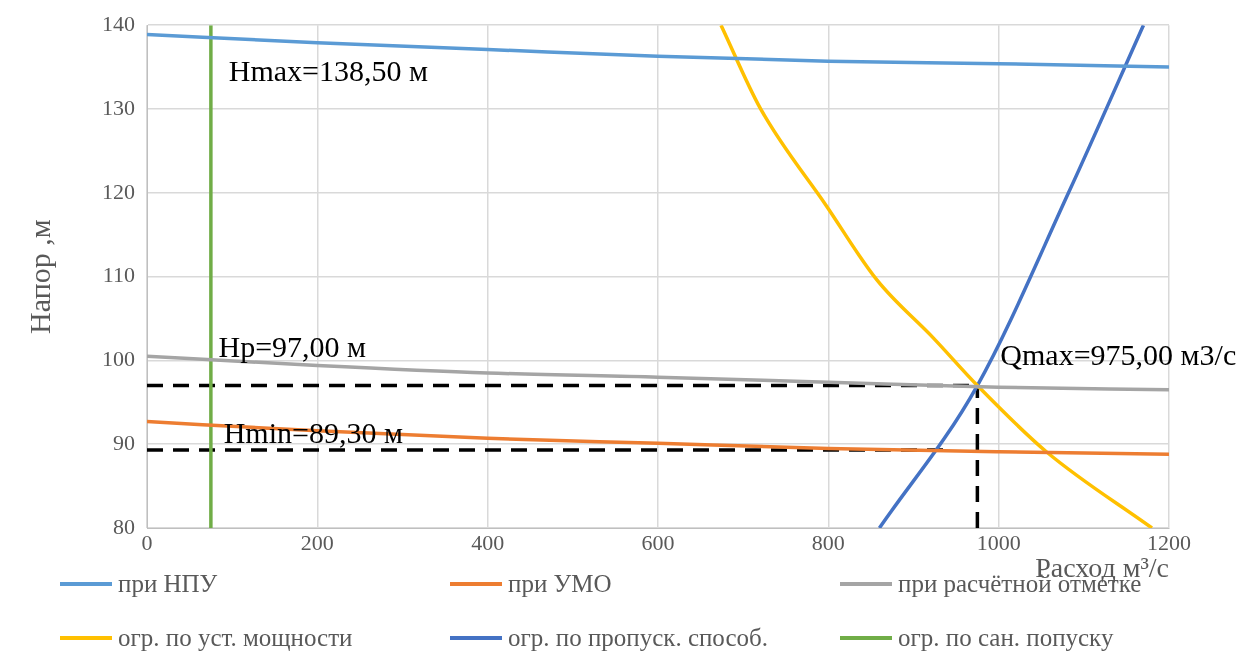 This screenshot has width=1259, height=668. Describe the element at coordinates (488, 542) in the screenshot. I see `x-tick-label: 400` at that location.